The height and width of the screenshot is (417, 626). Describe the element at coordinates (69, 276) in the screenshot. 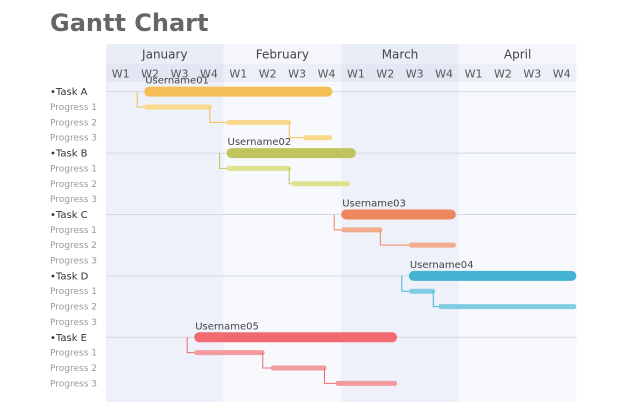

I see `task-label: •Task D` at that location.